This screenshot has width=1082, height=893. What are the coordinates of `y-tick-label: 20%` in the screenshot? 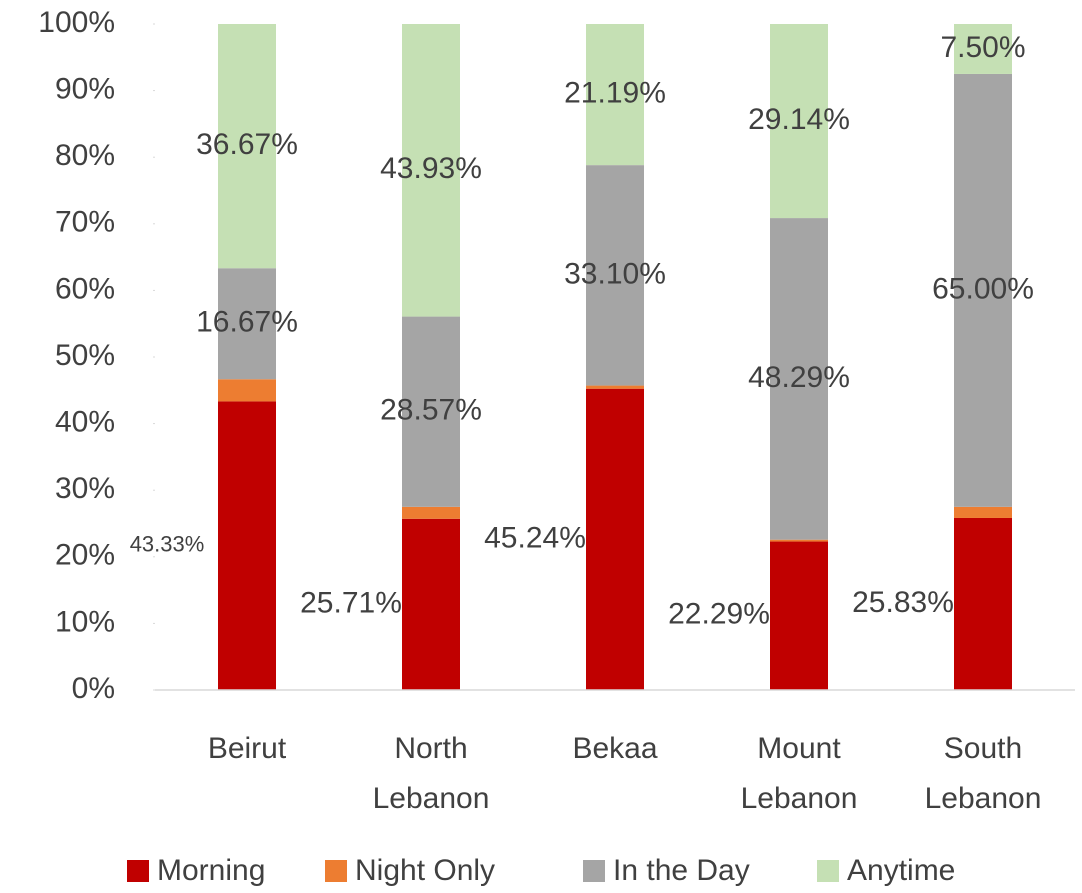 It's located at (85, 555).